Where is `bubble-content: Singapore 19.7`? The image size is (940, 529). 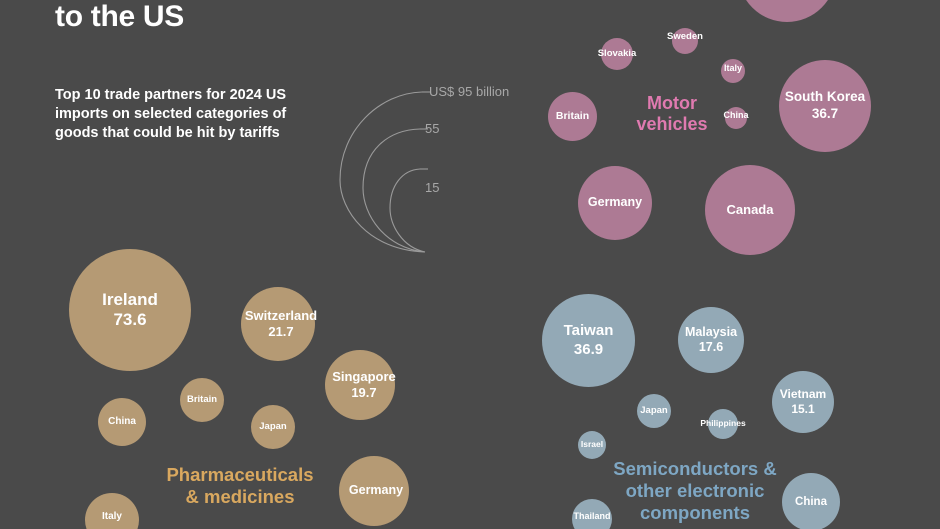 bubble-content: Singapore 19.7 is located at coordinates (364, 384).